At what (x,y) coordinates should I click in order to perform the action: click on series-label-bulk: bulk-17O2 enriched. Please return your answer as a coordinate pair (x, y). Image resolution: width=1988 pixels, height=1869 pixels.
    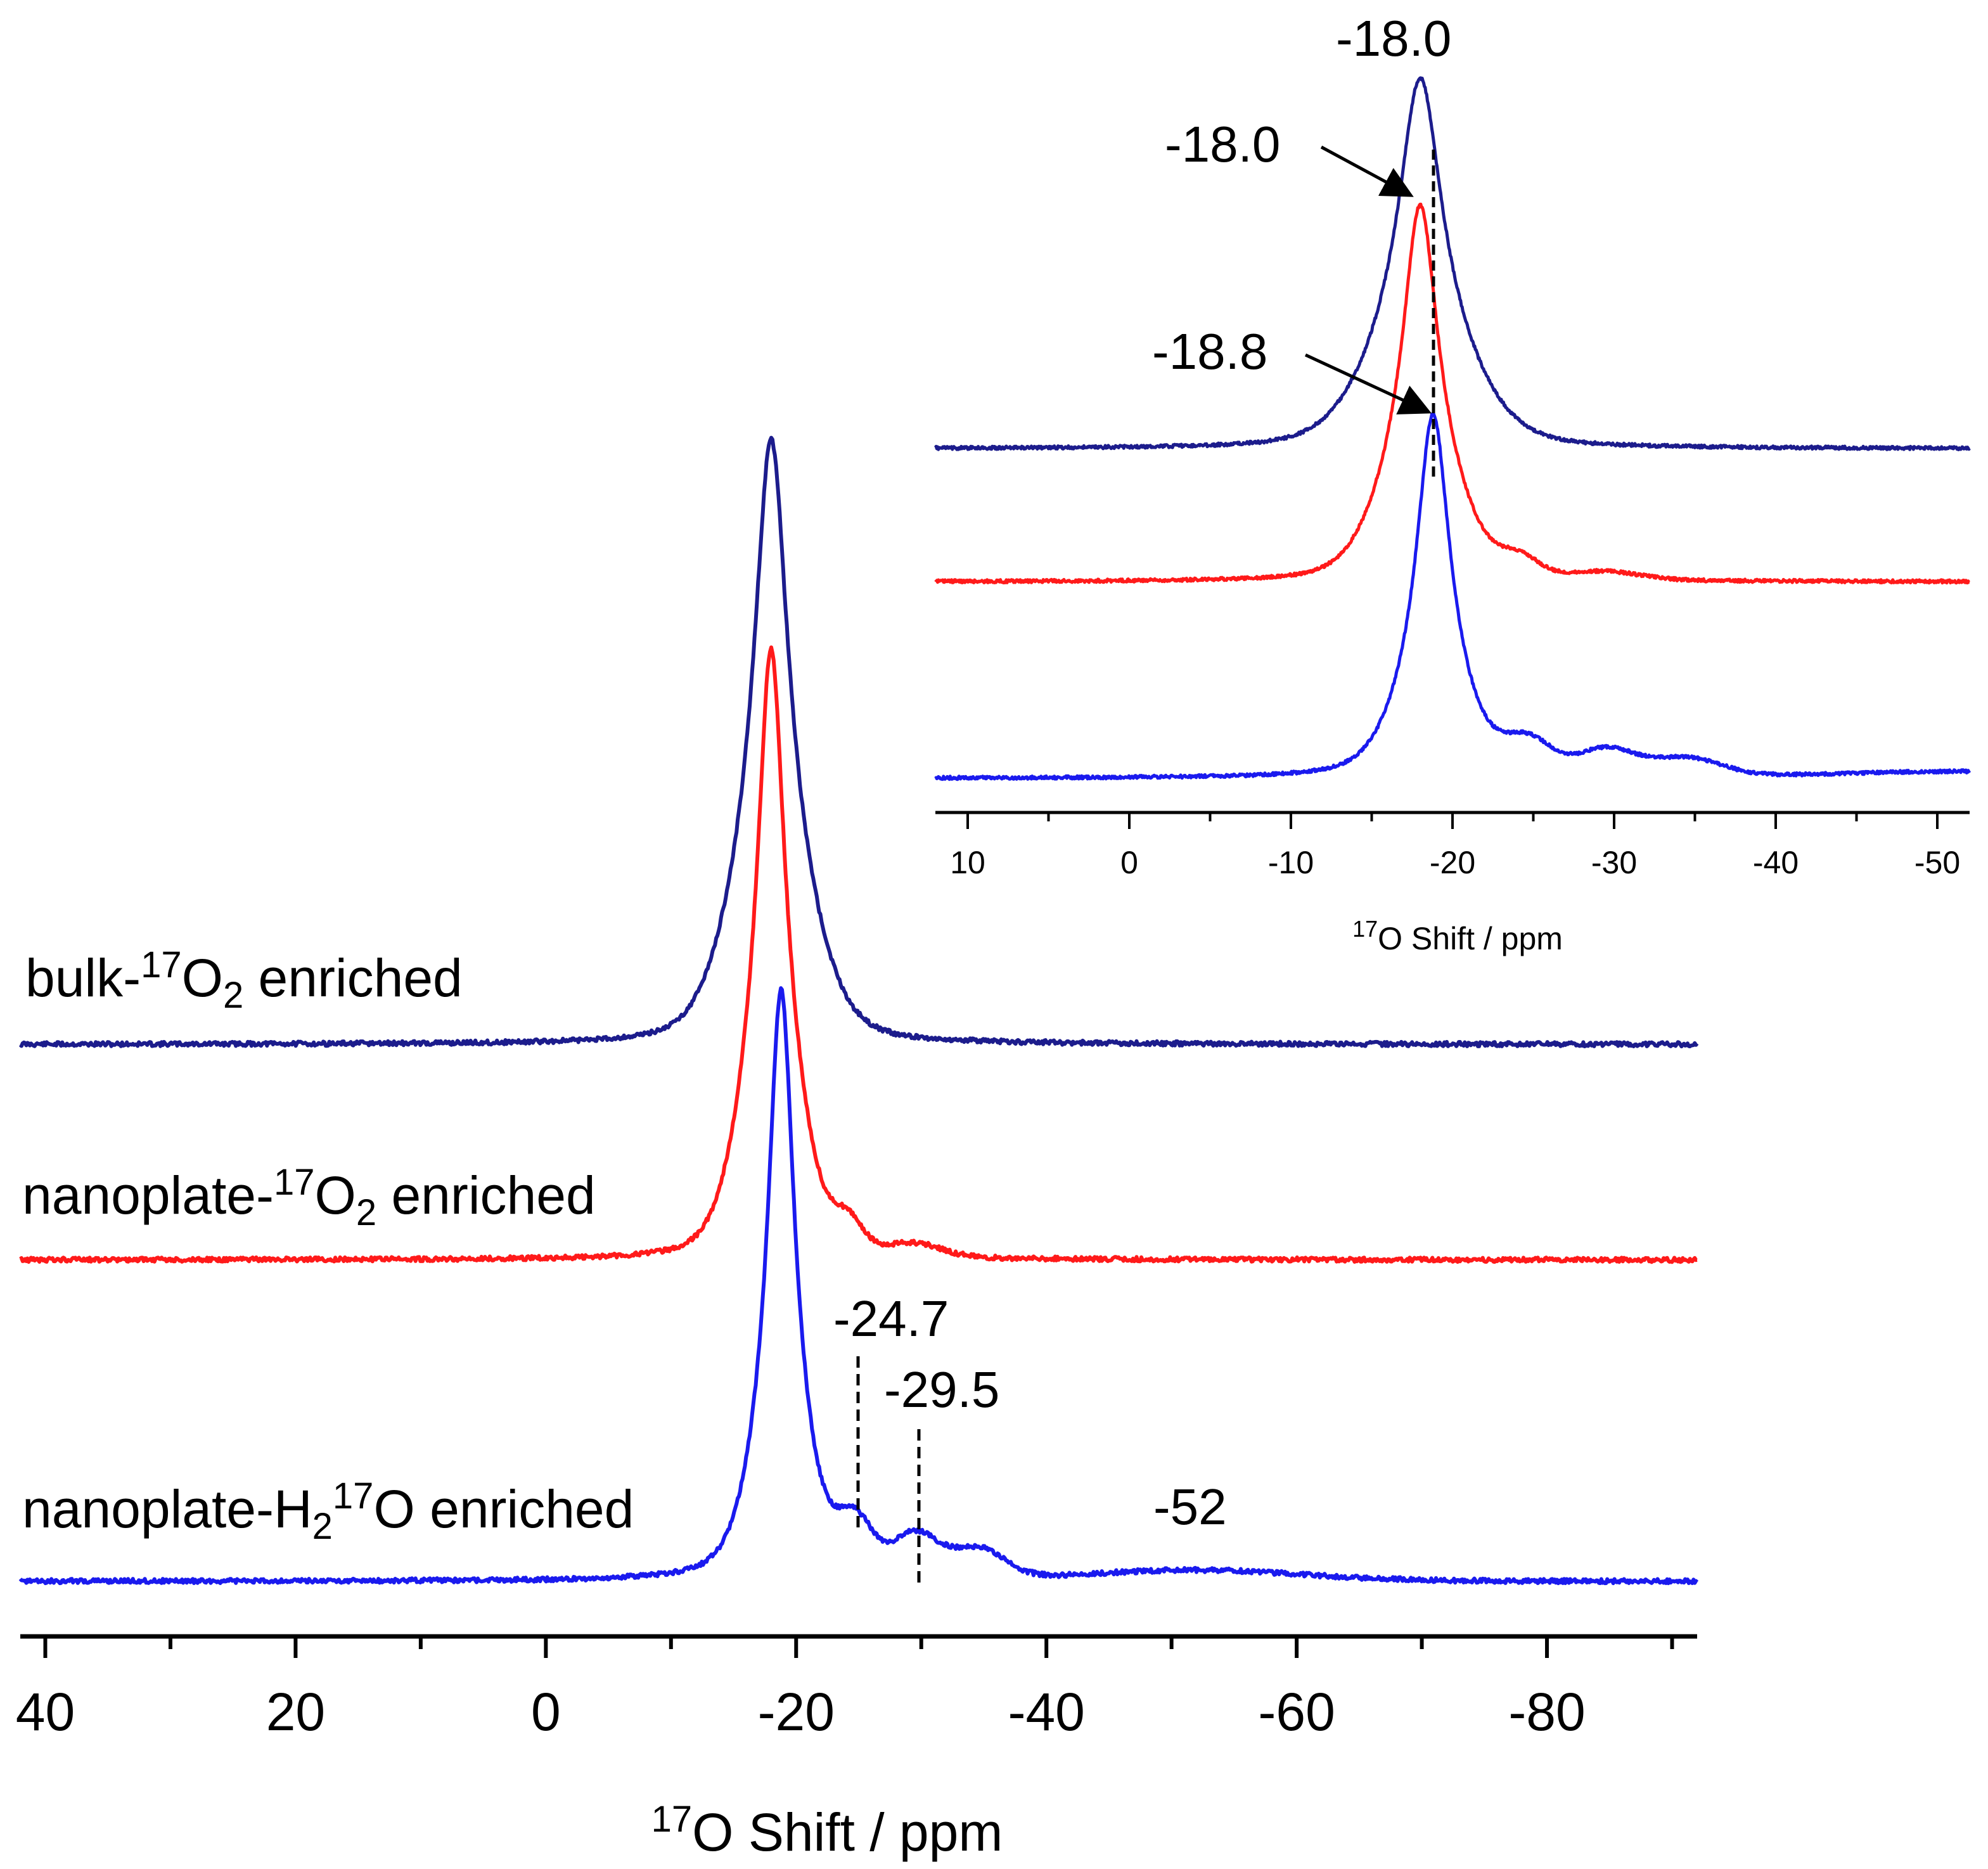
    Looking at the image, I should click on (244, 980).